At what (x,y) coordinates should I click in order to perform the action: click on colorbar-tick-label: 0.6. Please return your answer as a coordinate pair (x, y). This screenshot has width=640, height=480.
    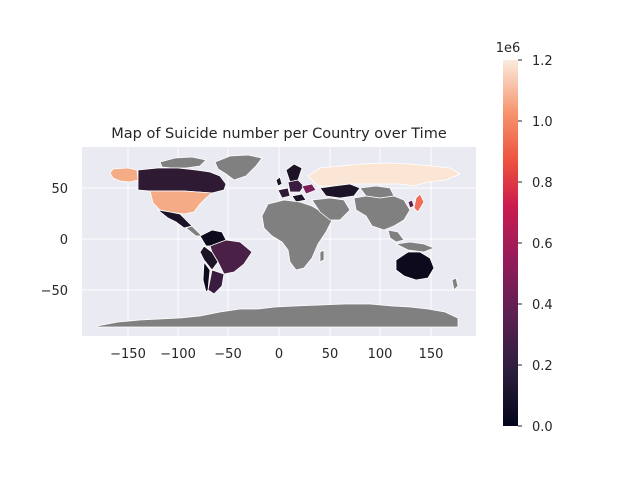
    Looking at the image, I should click on (542, 244).